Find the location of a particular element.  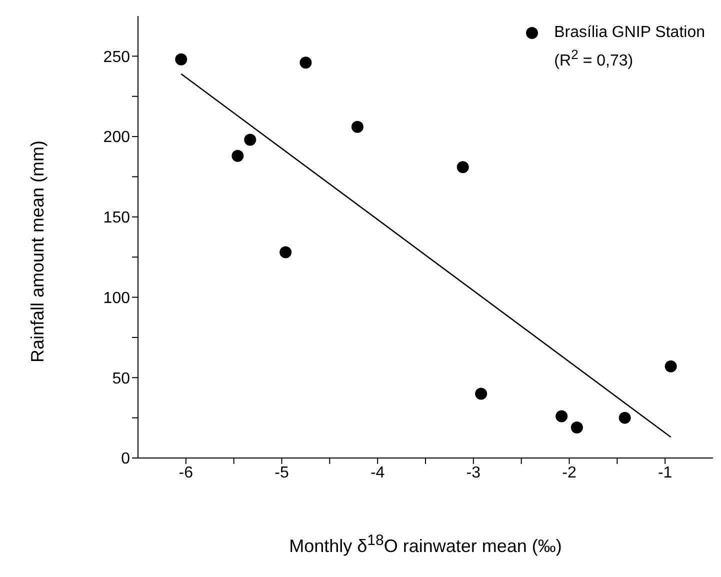

y-tick-label: 250 is located at coordinates (116, 57).